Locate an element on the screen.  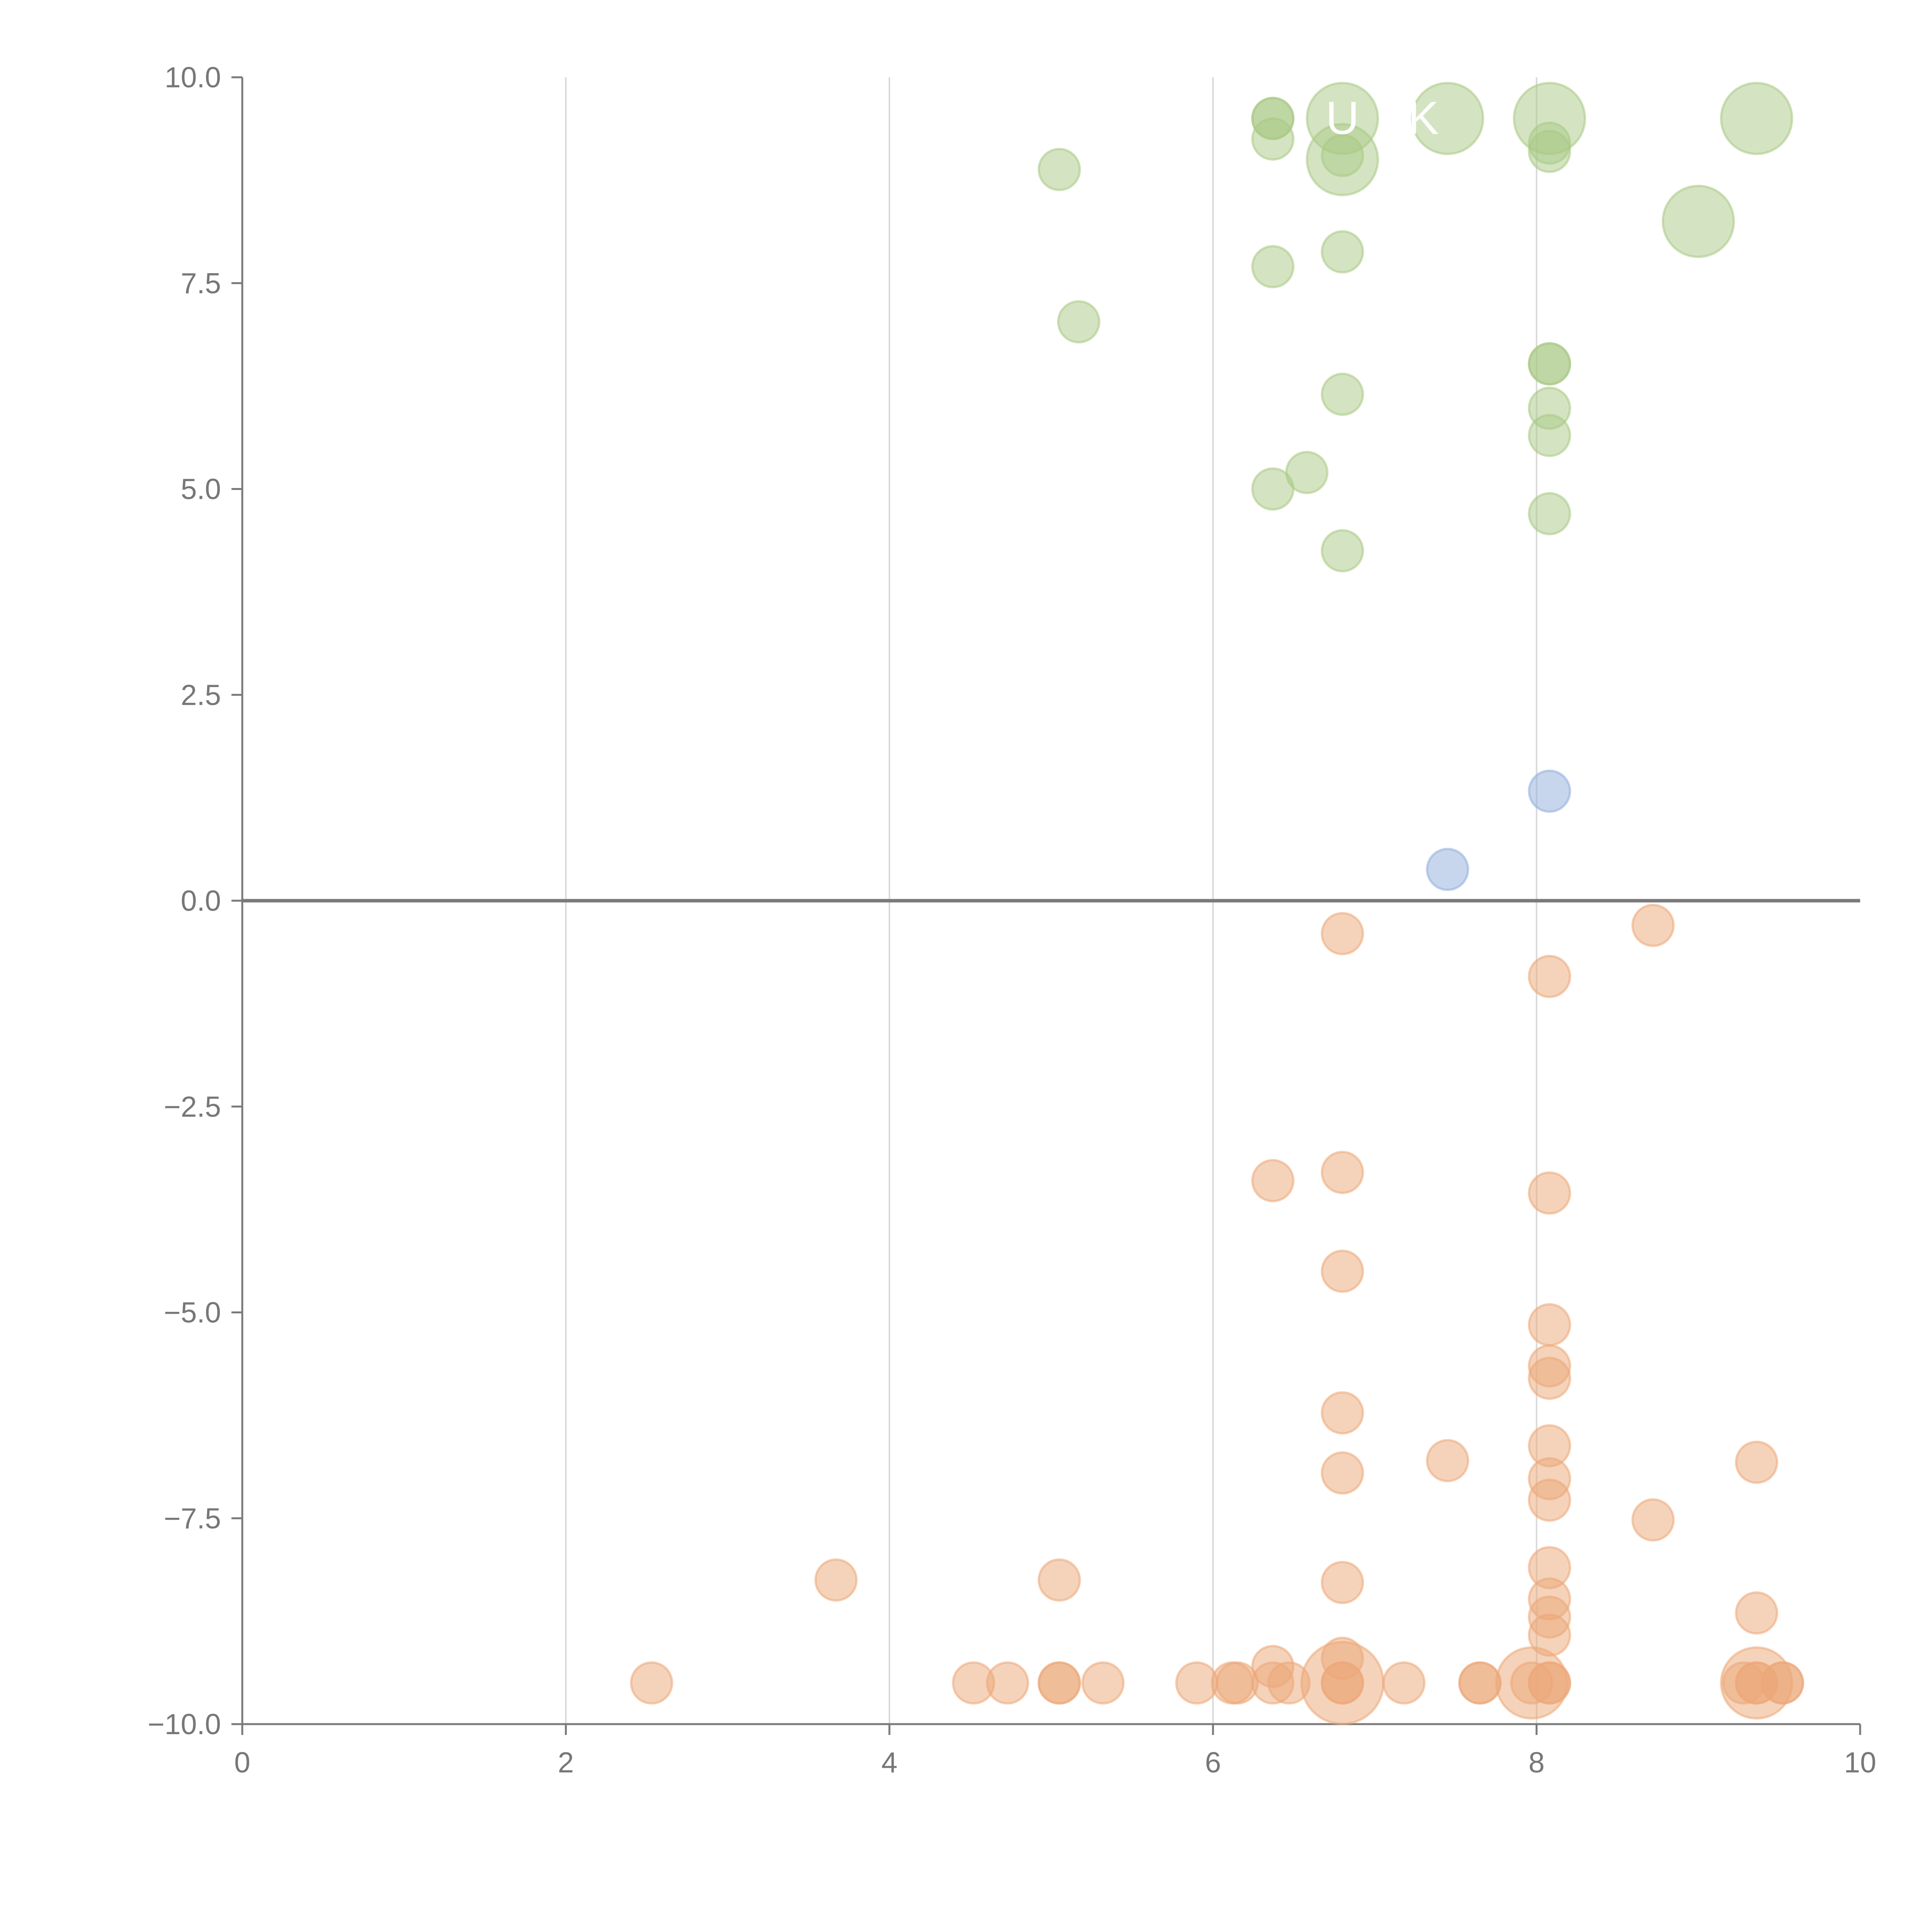
y-tick-label: 5.0 is located at coordinates (201, 489).